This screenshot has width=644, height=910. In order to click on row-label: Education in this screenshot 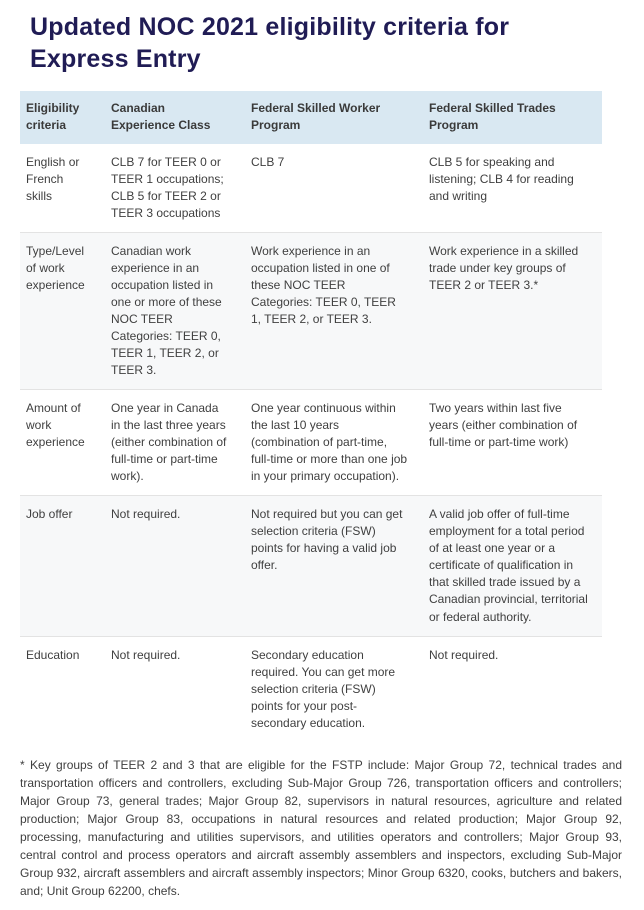, I will do `click(53, 654)`.